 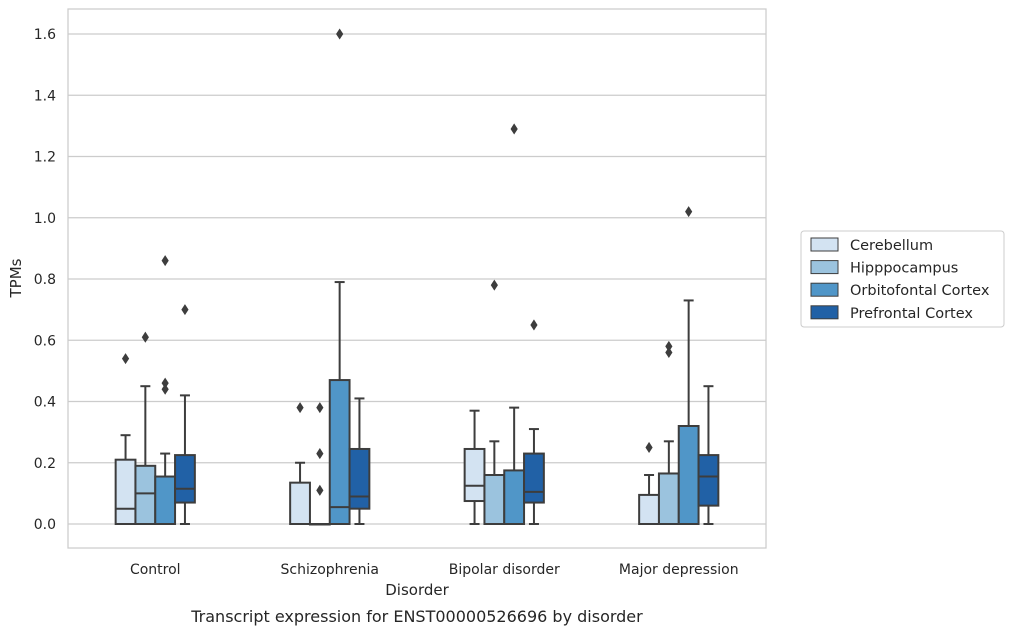 What do you see at coordinates (45, 35) in the screenshot?
I see `y-tick-label: 1.6` at bounding box center [45, 35].